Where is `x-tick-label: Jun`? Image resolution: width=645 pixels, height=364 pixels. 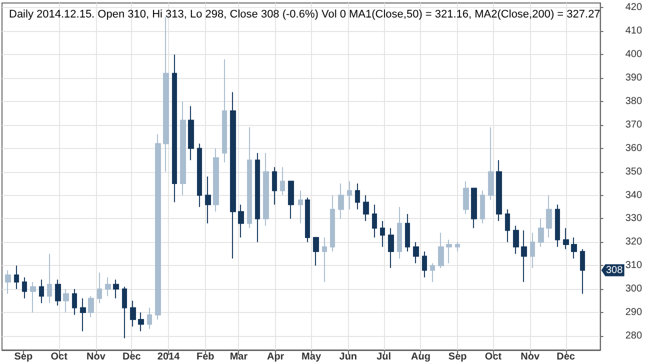
x-tick-label: Jun is located at coordinates (348, 357).